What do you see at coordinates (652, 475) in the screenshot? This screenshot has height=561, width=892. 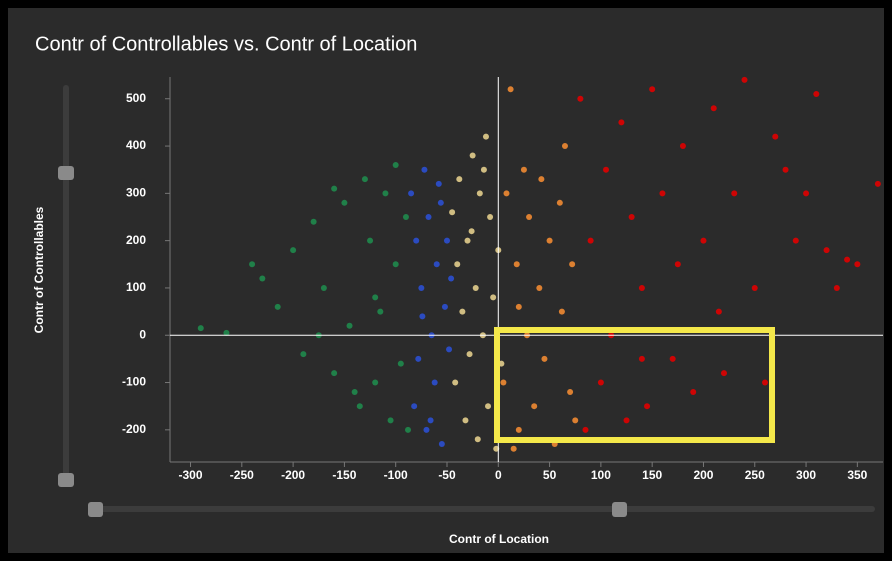 I see `x-tick-label: 150` at bounding box center [652, 475].